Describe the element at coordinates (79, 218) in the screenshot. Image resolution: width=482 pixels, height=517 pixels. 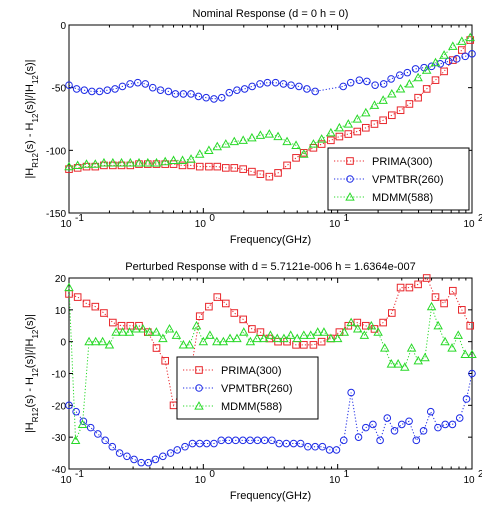
I see `chart1-xtick-exponent: -1` at that location.